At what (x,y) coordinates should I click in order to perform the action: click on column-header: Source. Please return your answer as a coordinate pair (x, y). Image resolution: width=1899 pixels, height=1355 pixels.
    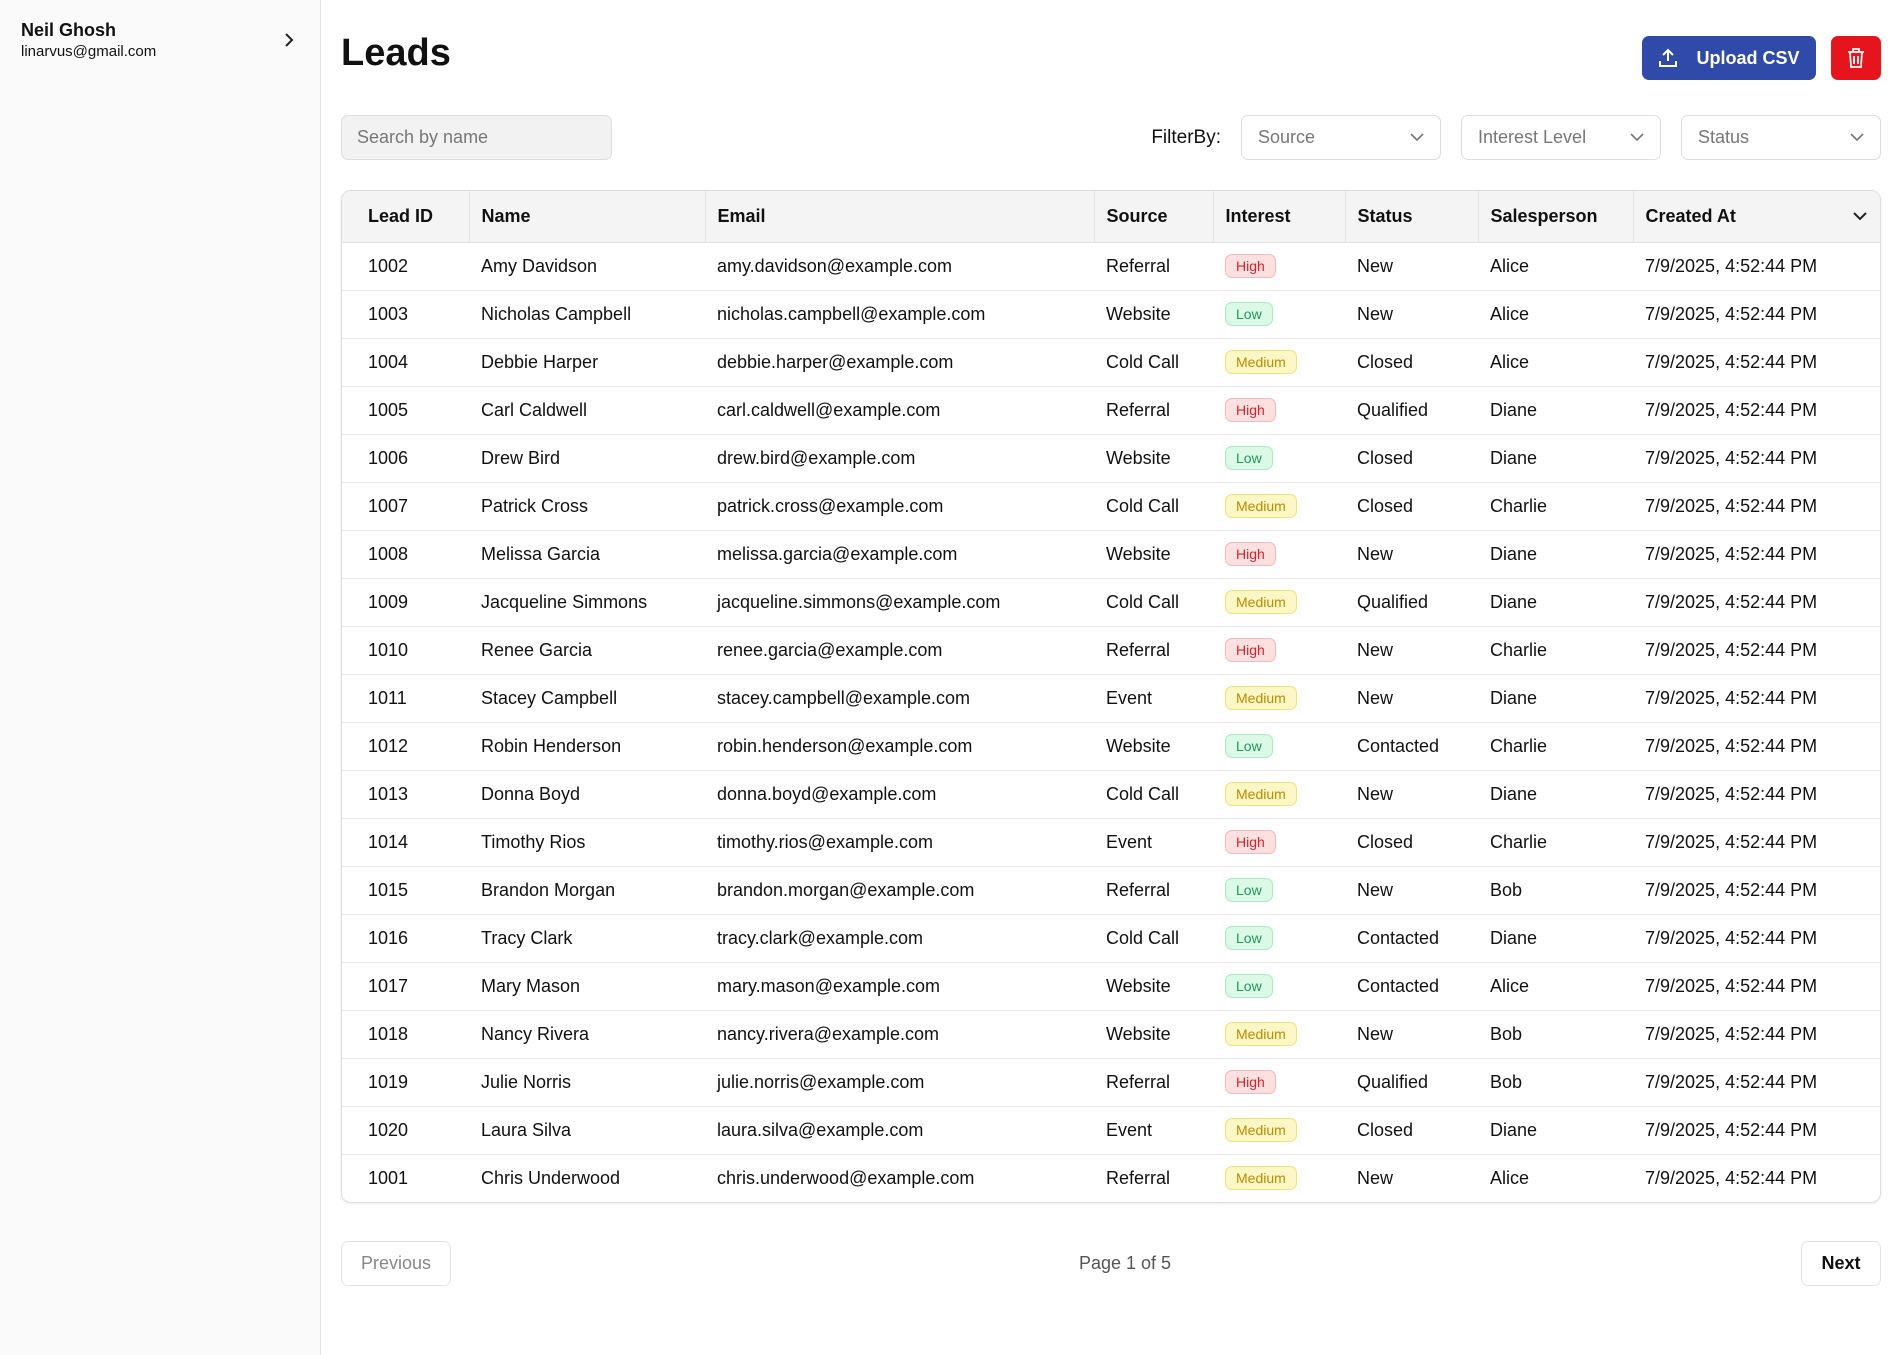
    Looking at the image, I should click on (1154, 217).